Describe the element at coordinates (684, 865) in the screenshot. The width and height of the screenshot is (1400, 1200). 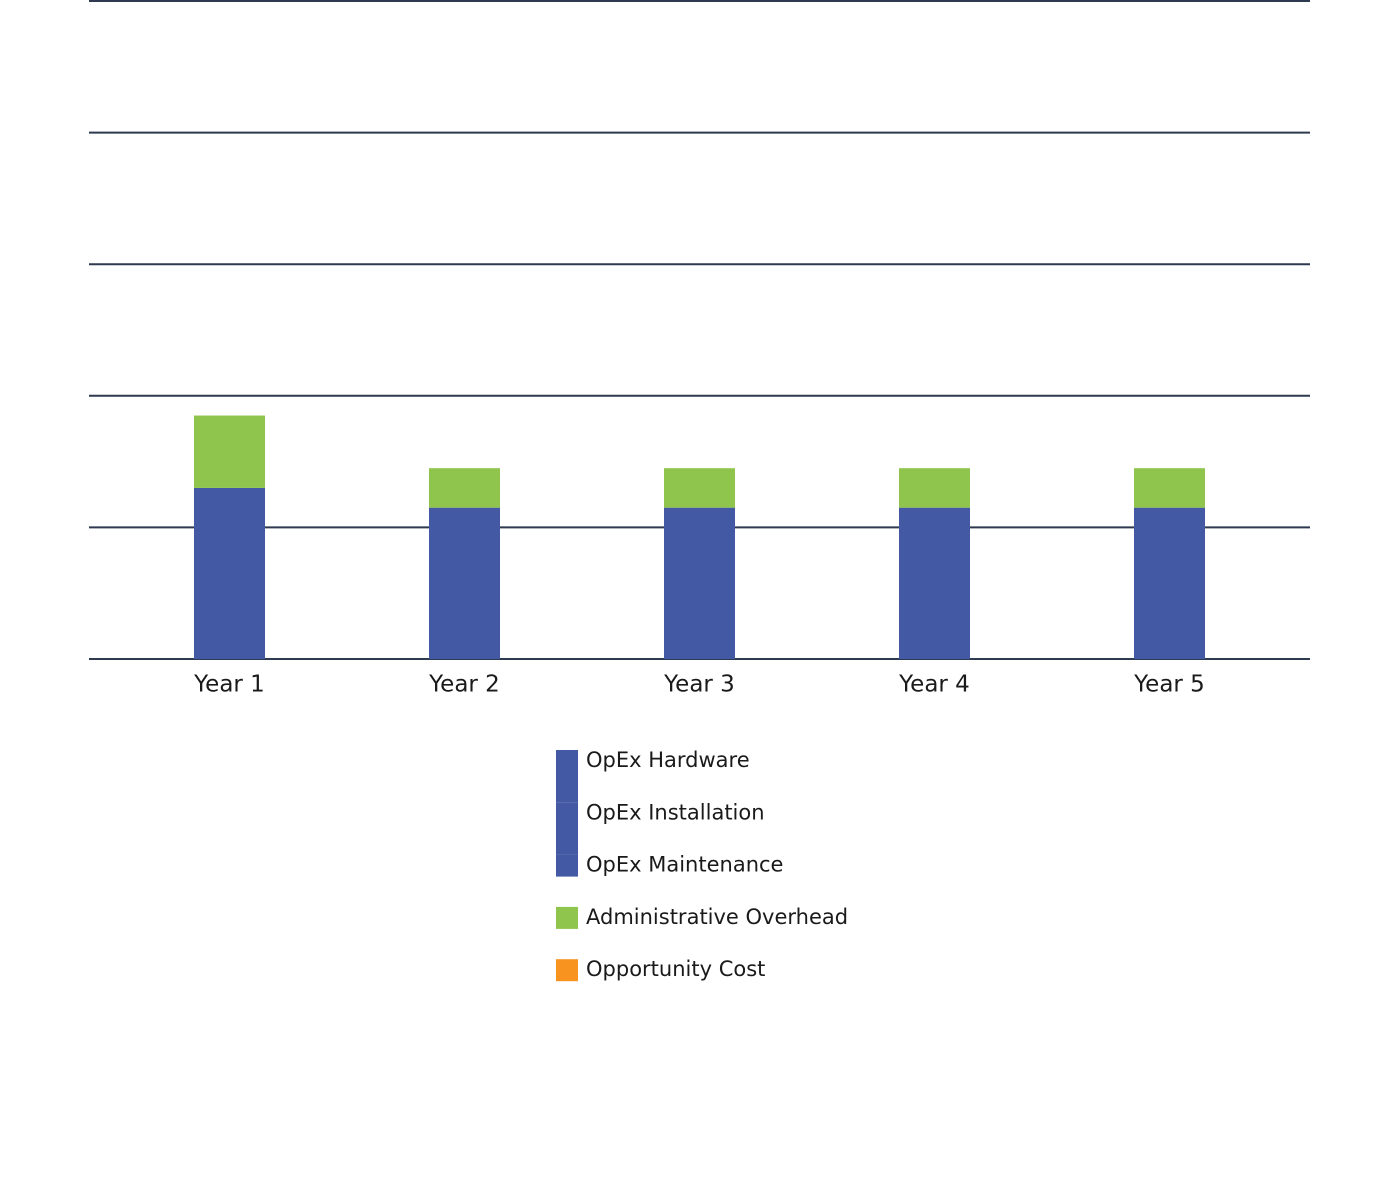
I see `legend-label: OpEx Maintenance` at that location.